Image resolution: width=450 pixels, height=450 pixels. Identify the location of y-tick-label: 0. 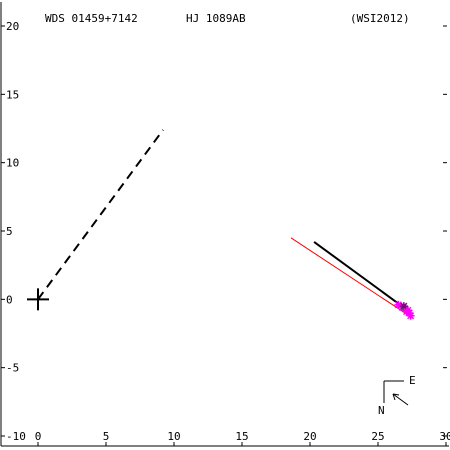
(9, 299).